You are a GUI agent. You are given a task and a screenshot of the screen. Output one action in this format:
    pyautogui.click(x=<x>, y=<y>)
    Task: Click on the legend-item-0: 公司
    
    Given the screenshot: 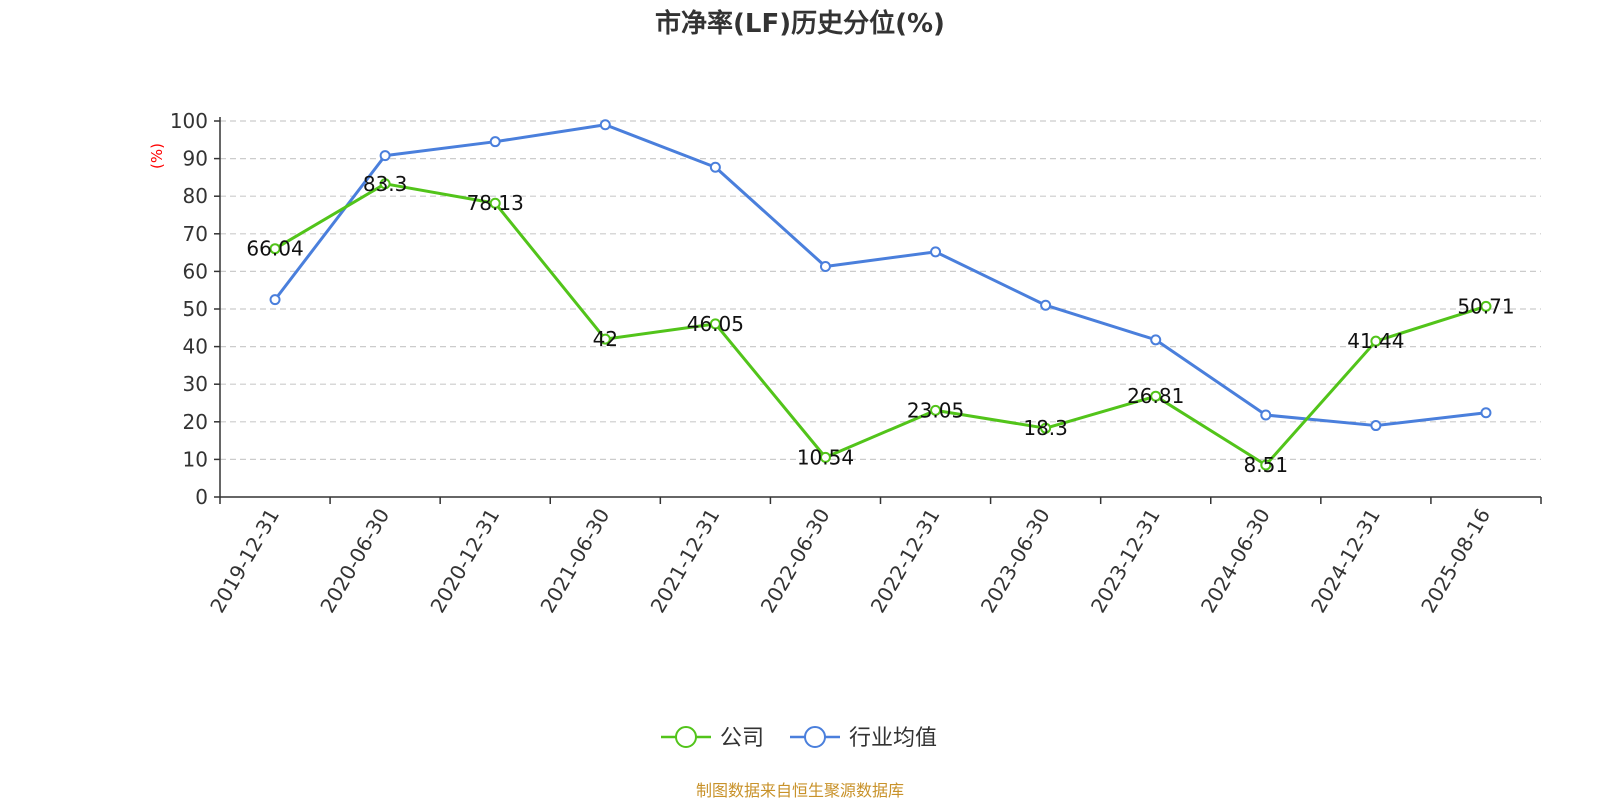 What is the action you would take?
    pyautogui.click(x=712, y=738)
    